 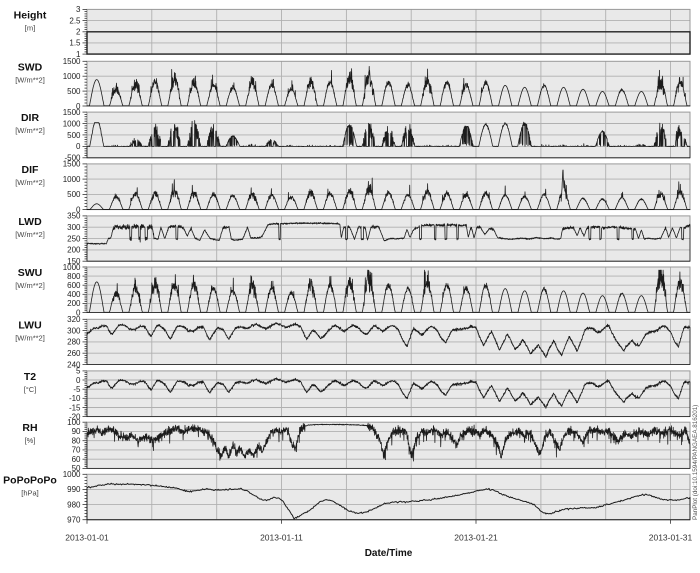 What do you see at coordinates (30, 389) in the screenshot?
I see `svg-text: [°C]` at bounding box center [30, 389].